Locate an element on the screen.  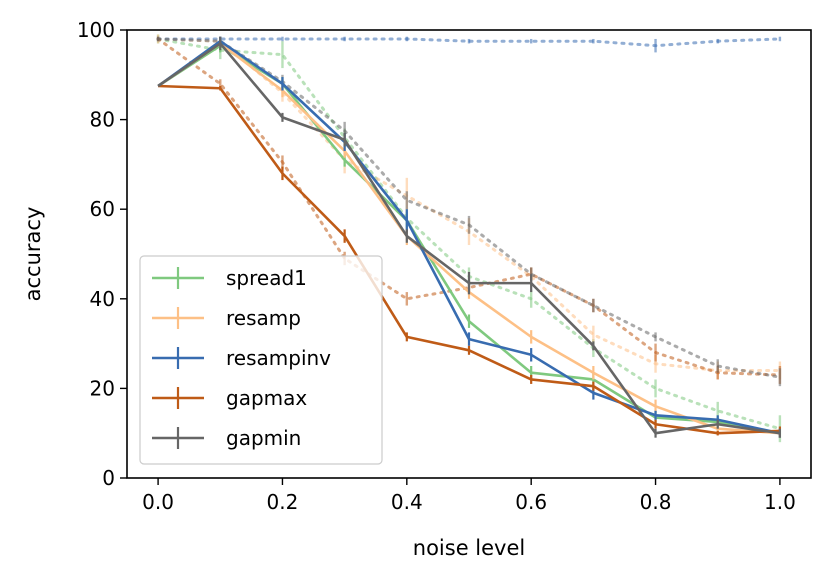
legend-entry-resampinv: resampinv is located at coordinates (241, 358).